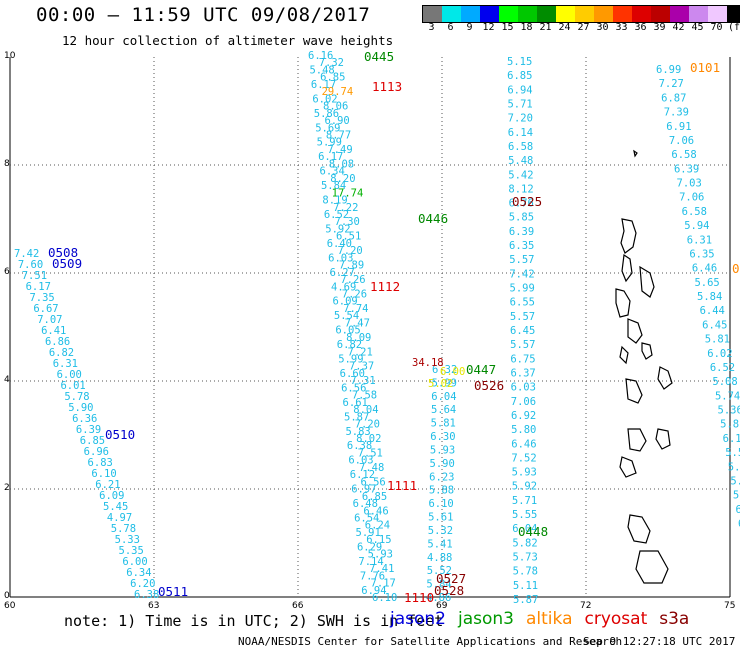 The height and width of the screenshot is (650, 740). Describe the element at coordinates (332, 172) in the screenshot. I see `wave-height-value: 6.34` at that location.